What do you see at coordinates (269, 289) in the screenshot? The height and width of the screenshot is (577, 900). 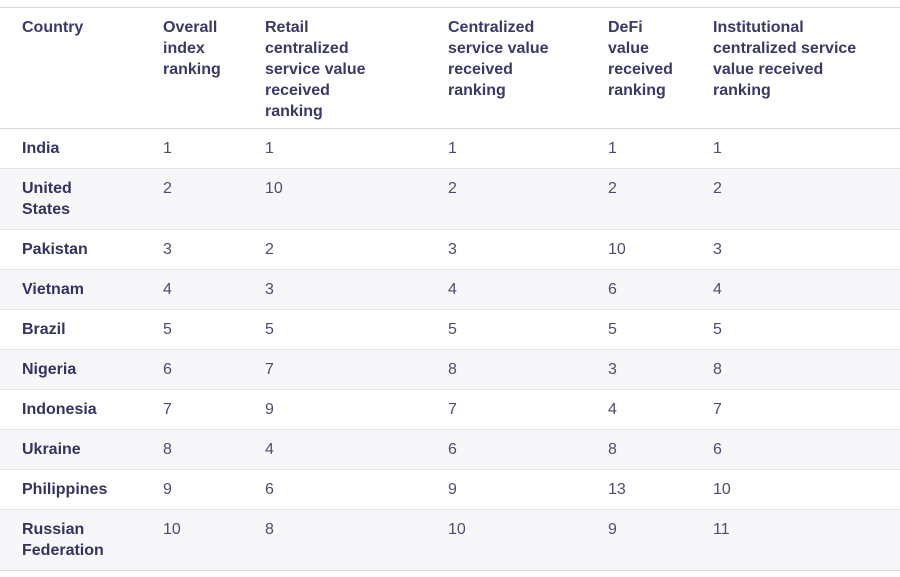 I see `retail-centralized-ranking-cell: 3` at bounding box center [269, 289].